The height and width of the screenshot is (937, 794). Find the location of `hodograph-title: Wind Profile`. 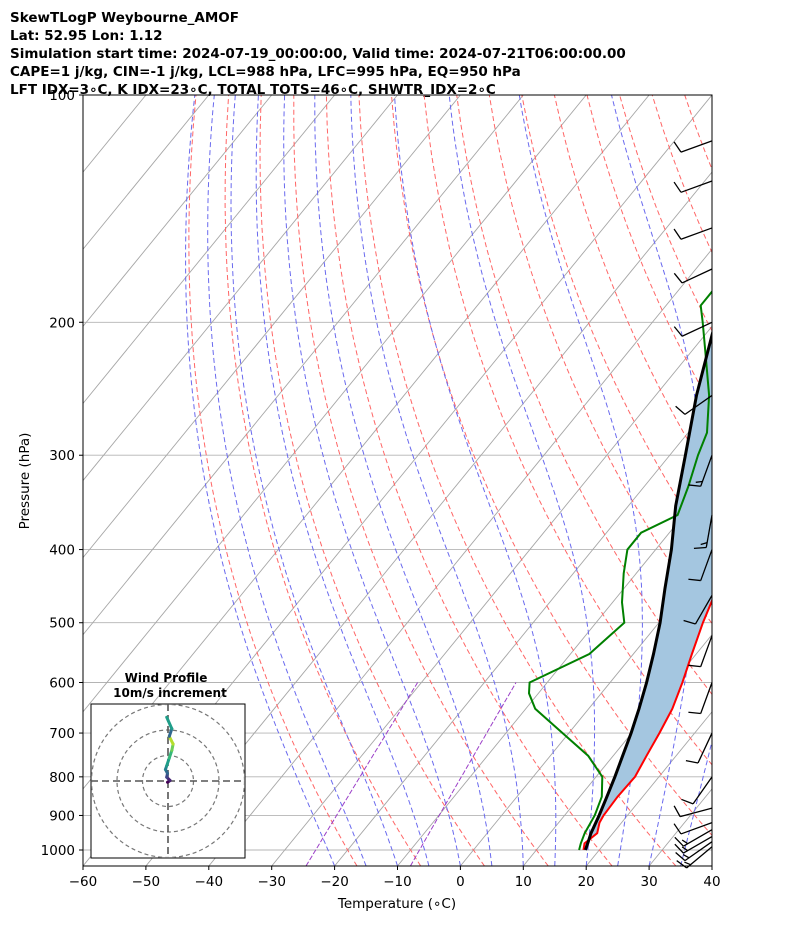

hodograph-title: Wind Profile is located at coordinates (166, 678).